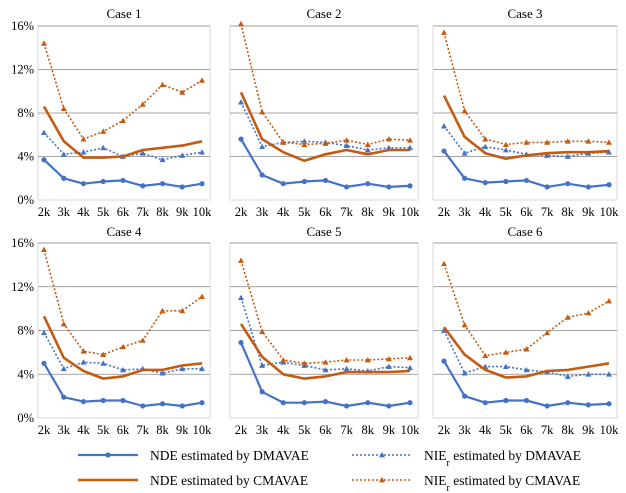  I want to click on panel-title: Case 5, so click(323, 231).